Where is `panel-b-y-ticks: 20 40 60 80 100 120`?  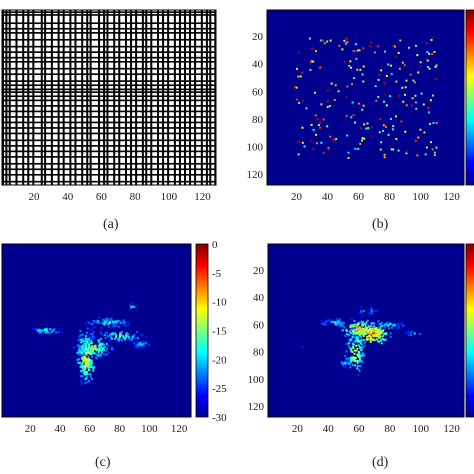 panel-b-y-ticks: 20 40 60 80 100 120 is located at coordinates (255, 106).